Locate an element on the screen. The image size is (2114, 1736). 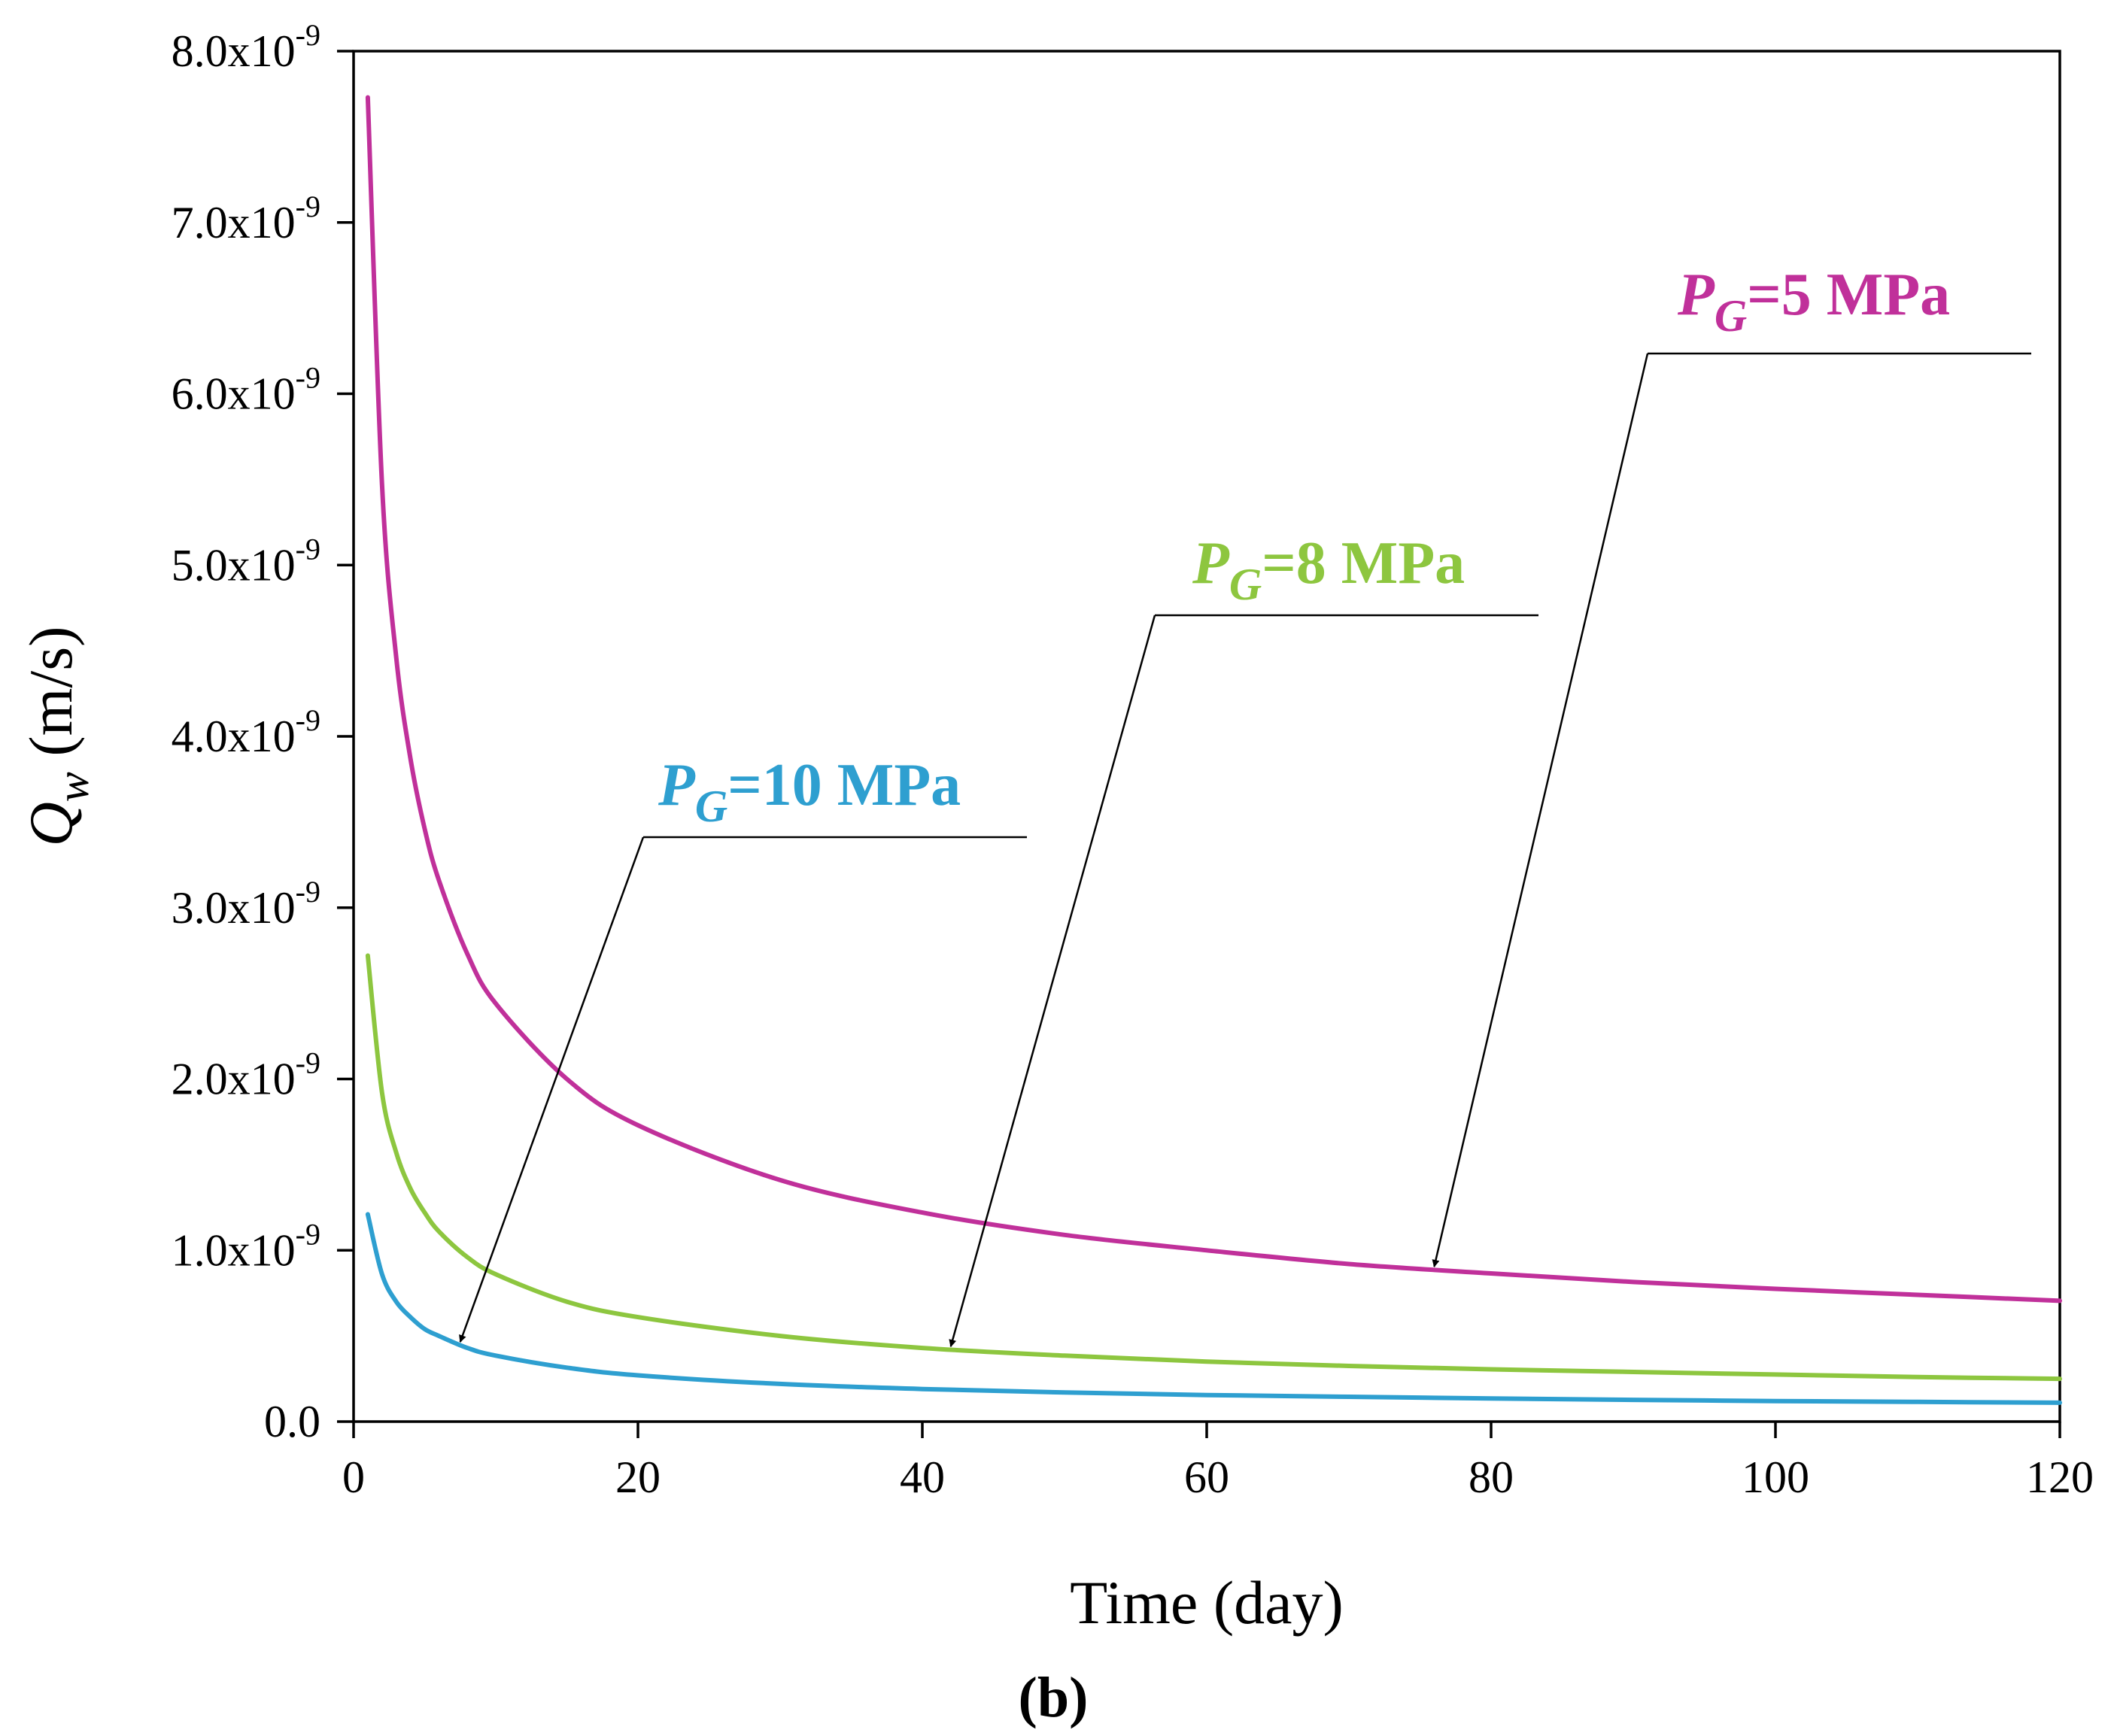
y-tick-label: 6.0x10⁻⁹ is located at coordinates (246, 390).